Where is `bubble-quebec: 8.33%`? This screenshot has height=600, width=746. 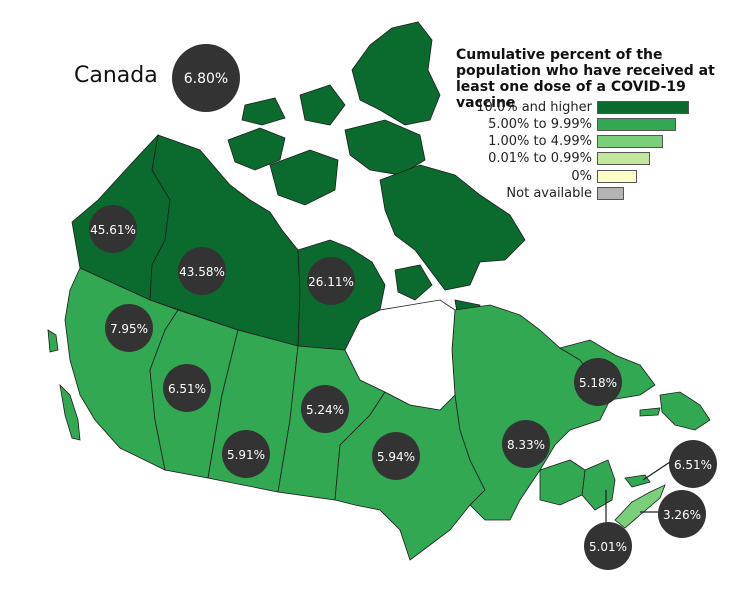 bubble-quebec: 8.33% is located at coordinates (526, 444).